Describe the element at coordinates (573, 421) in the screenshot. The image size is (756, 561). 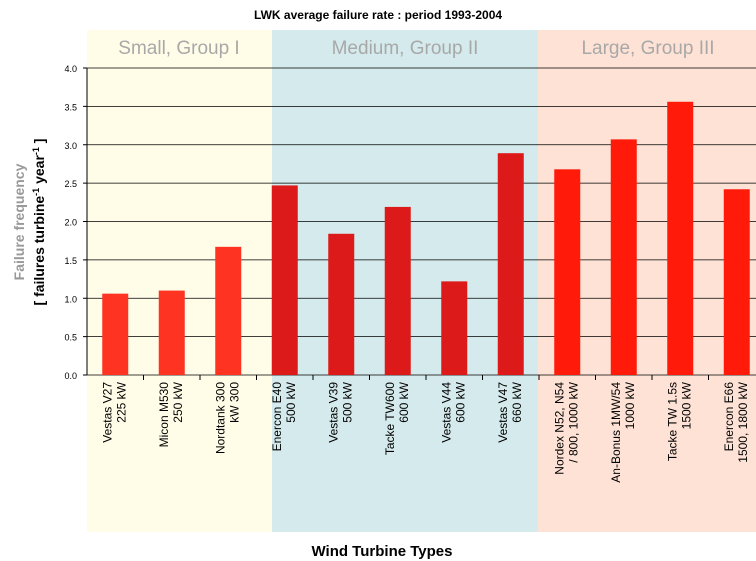
I see `x-tick-label: / 800, 1000 kW` at that location.